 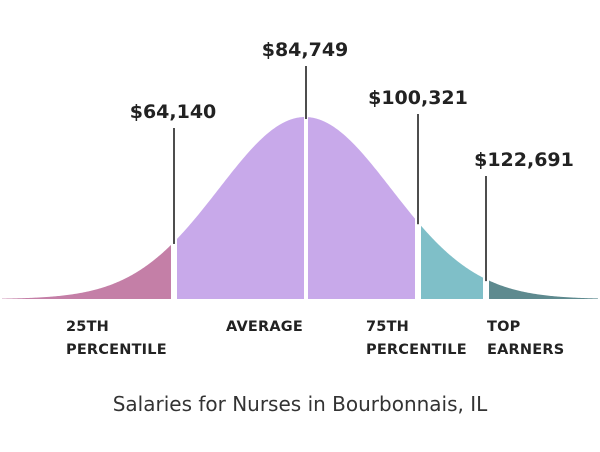 What do you see at coordinates (264, 327) in the screenshot?
I see `category-label-2-line-1: AVERAGE` at bounding box center [264, 327].